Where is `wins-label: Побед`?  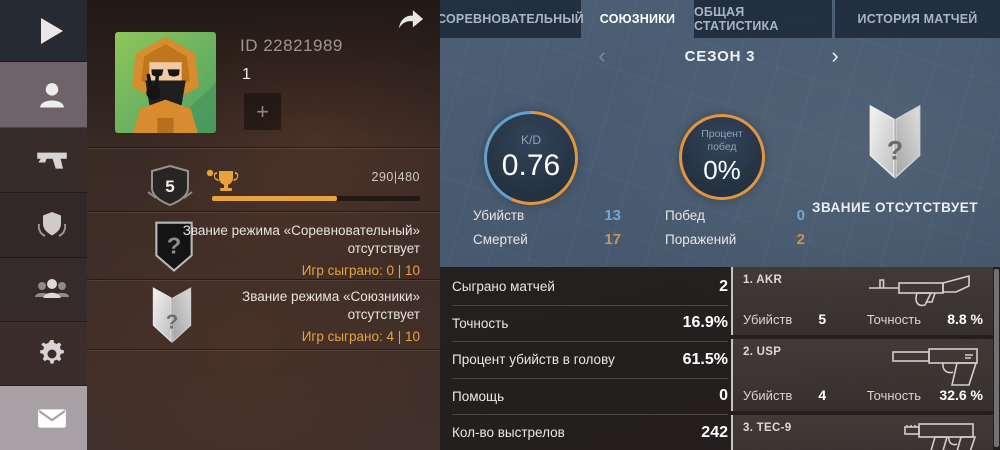 wins-label: Побед is located at coordinates (685, 215).